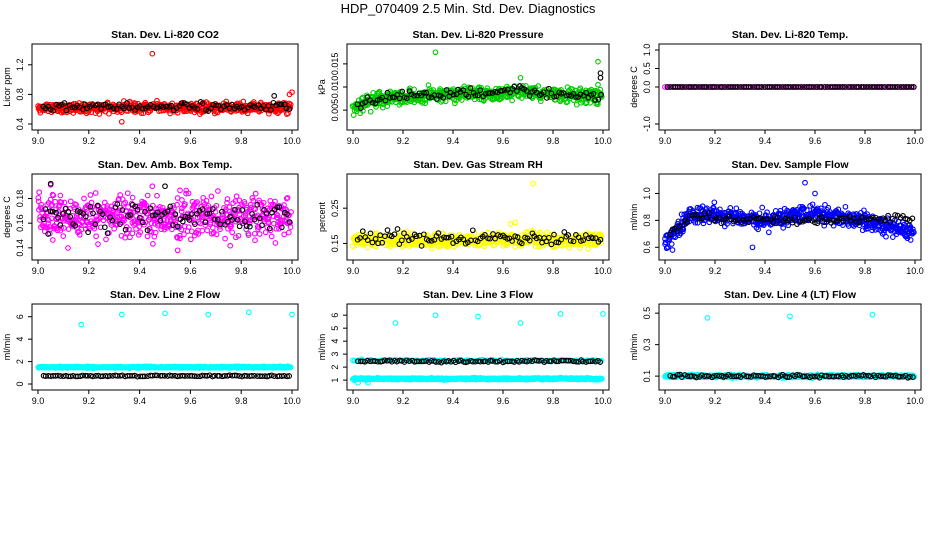  What do you see at coordinates (322, 216) in the screenshot?
I see `y-axis-label: percent` at bounding box center [322, 216].